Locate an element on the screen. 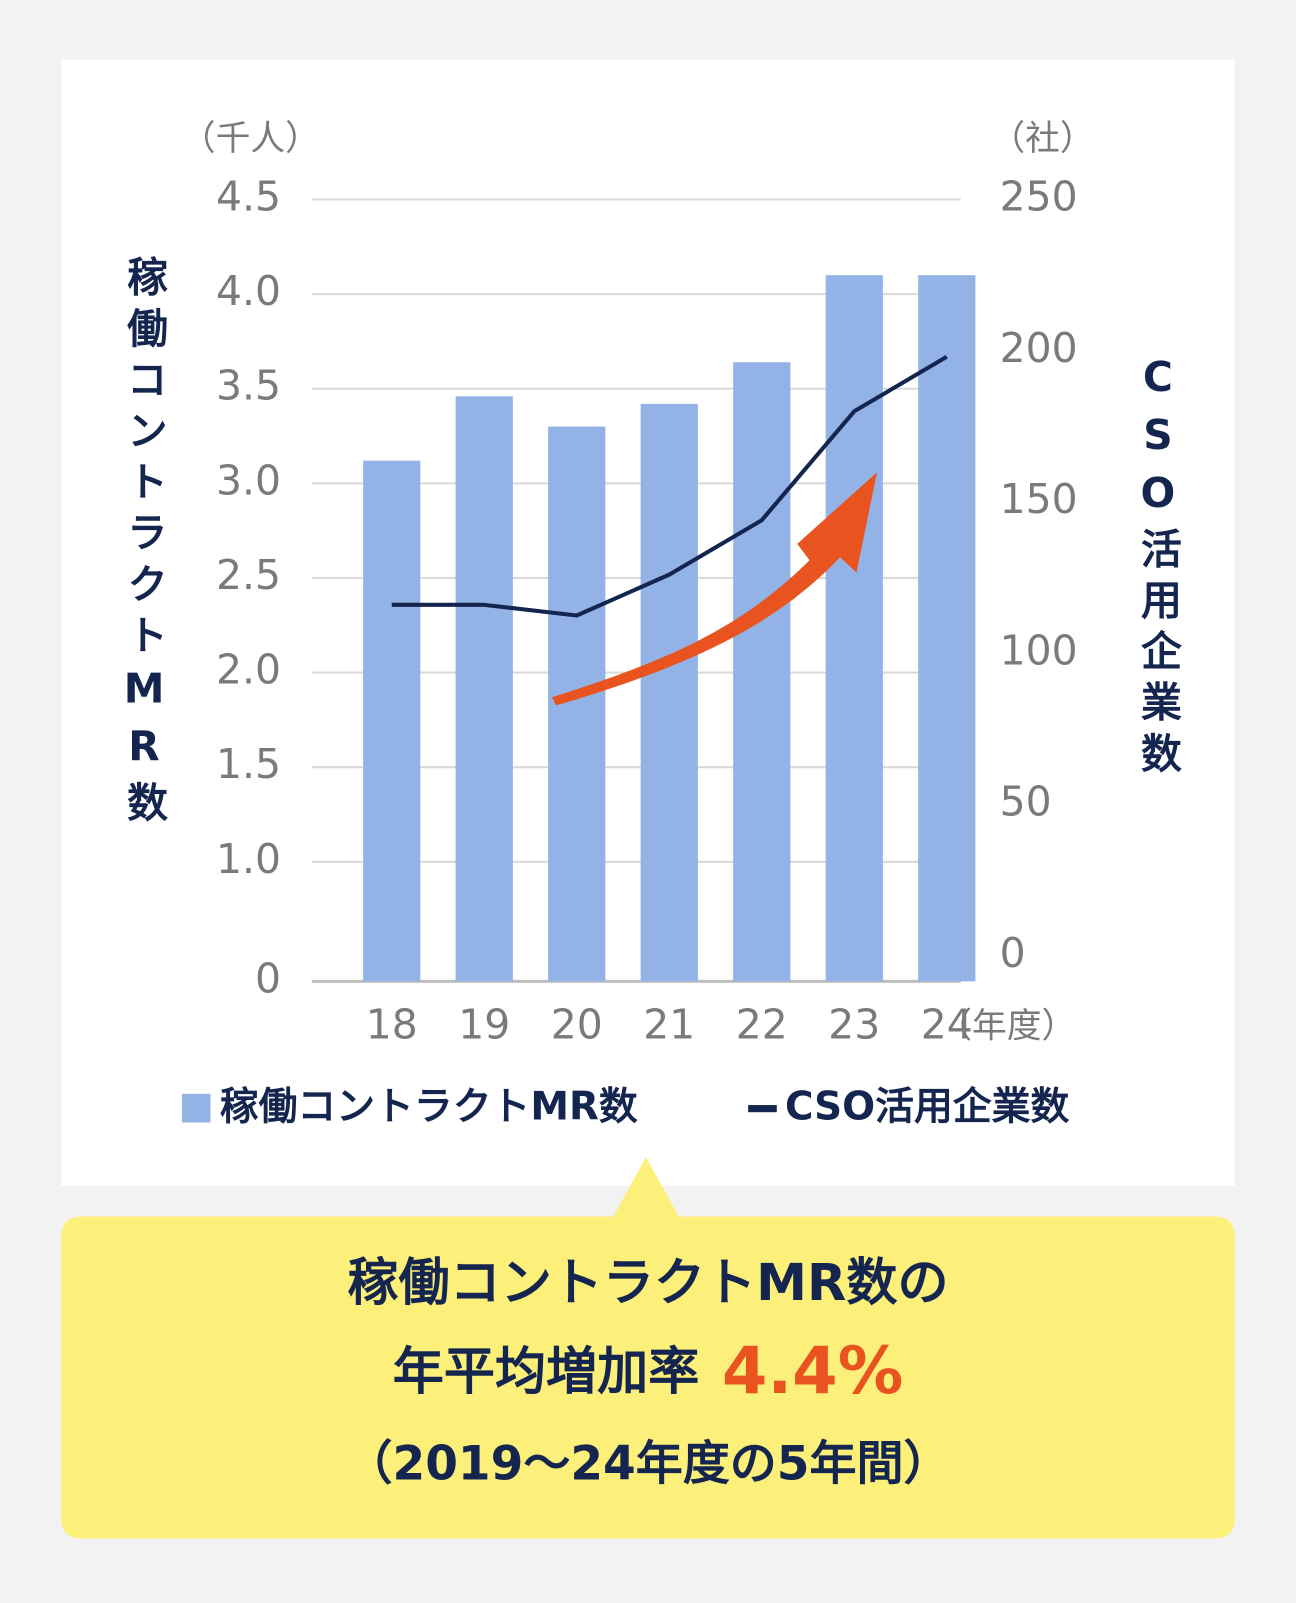 Image resolution: width=1296 pixels, height=1603 pixels. y-unit: （千人） is located at coordinates (250, 139).